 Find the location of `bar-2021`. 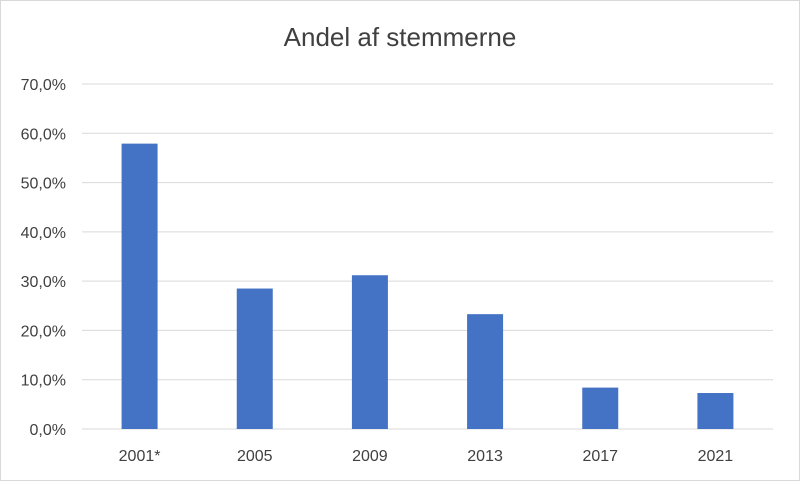

bar-2021 is located at coordinates (715, 411).